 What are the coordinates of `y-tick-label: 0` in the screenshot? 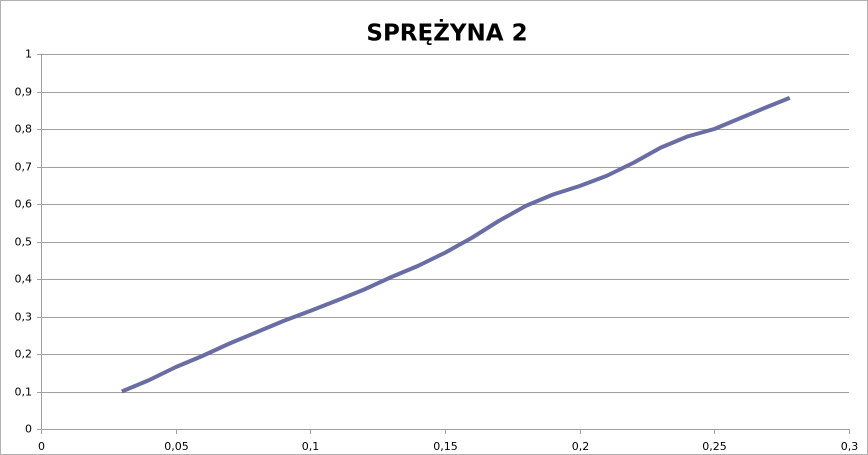 It's located at (28, 429).